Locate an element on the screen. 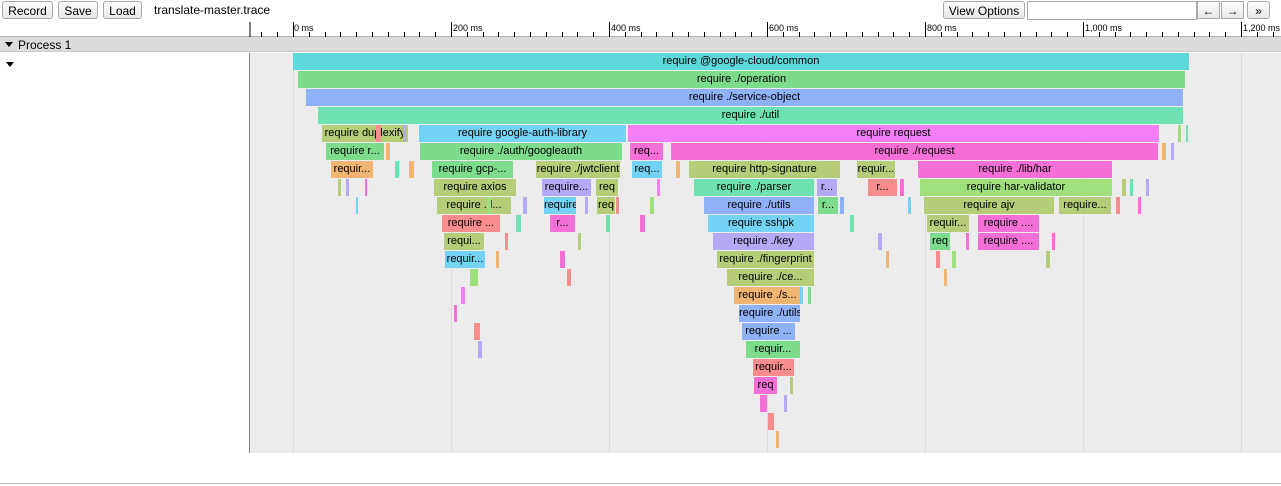 The width and height of the screenshot is (1281, 486). save-button: Save is located at coordinates (78, 10).